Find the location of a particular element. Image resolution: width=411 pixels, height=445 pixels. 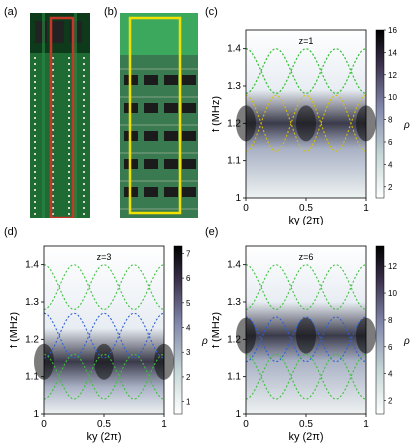

cb-tick-label-e-0: 2 is located at coordinates (390, 401).